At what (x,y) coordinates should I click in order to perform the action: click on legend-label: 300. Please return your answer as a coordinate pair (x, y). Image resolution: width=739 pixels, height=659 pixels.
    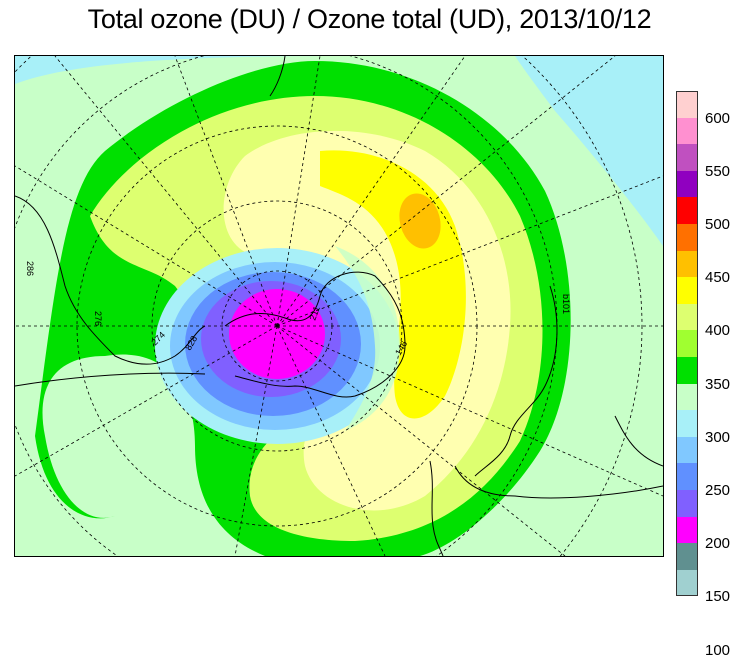
    Looking at the image, I should click on (718, 437).